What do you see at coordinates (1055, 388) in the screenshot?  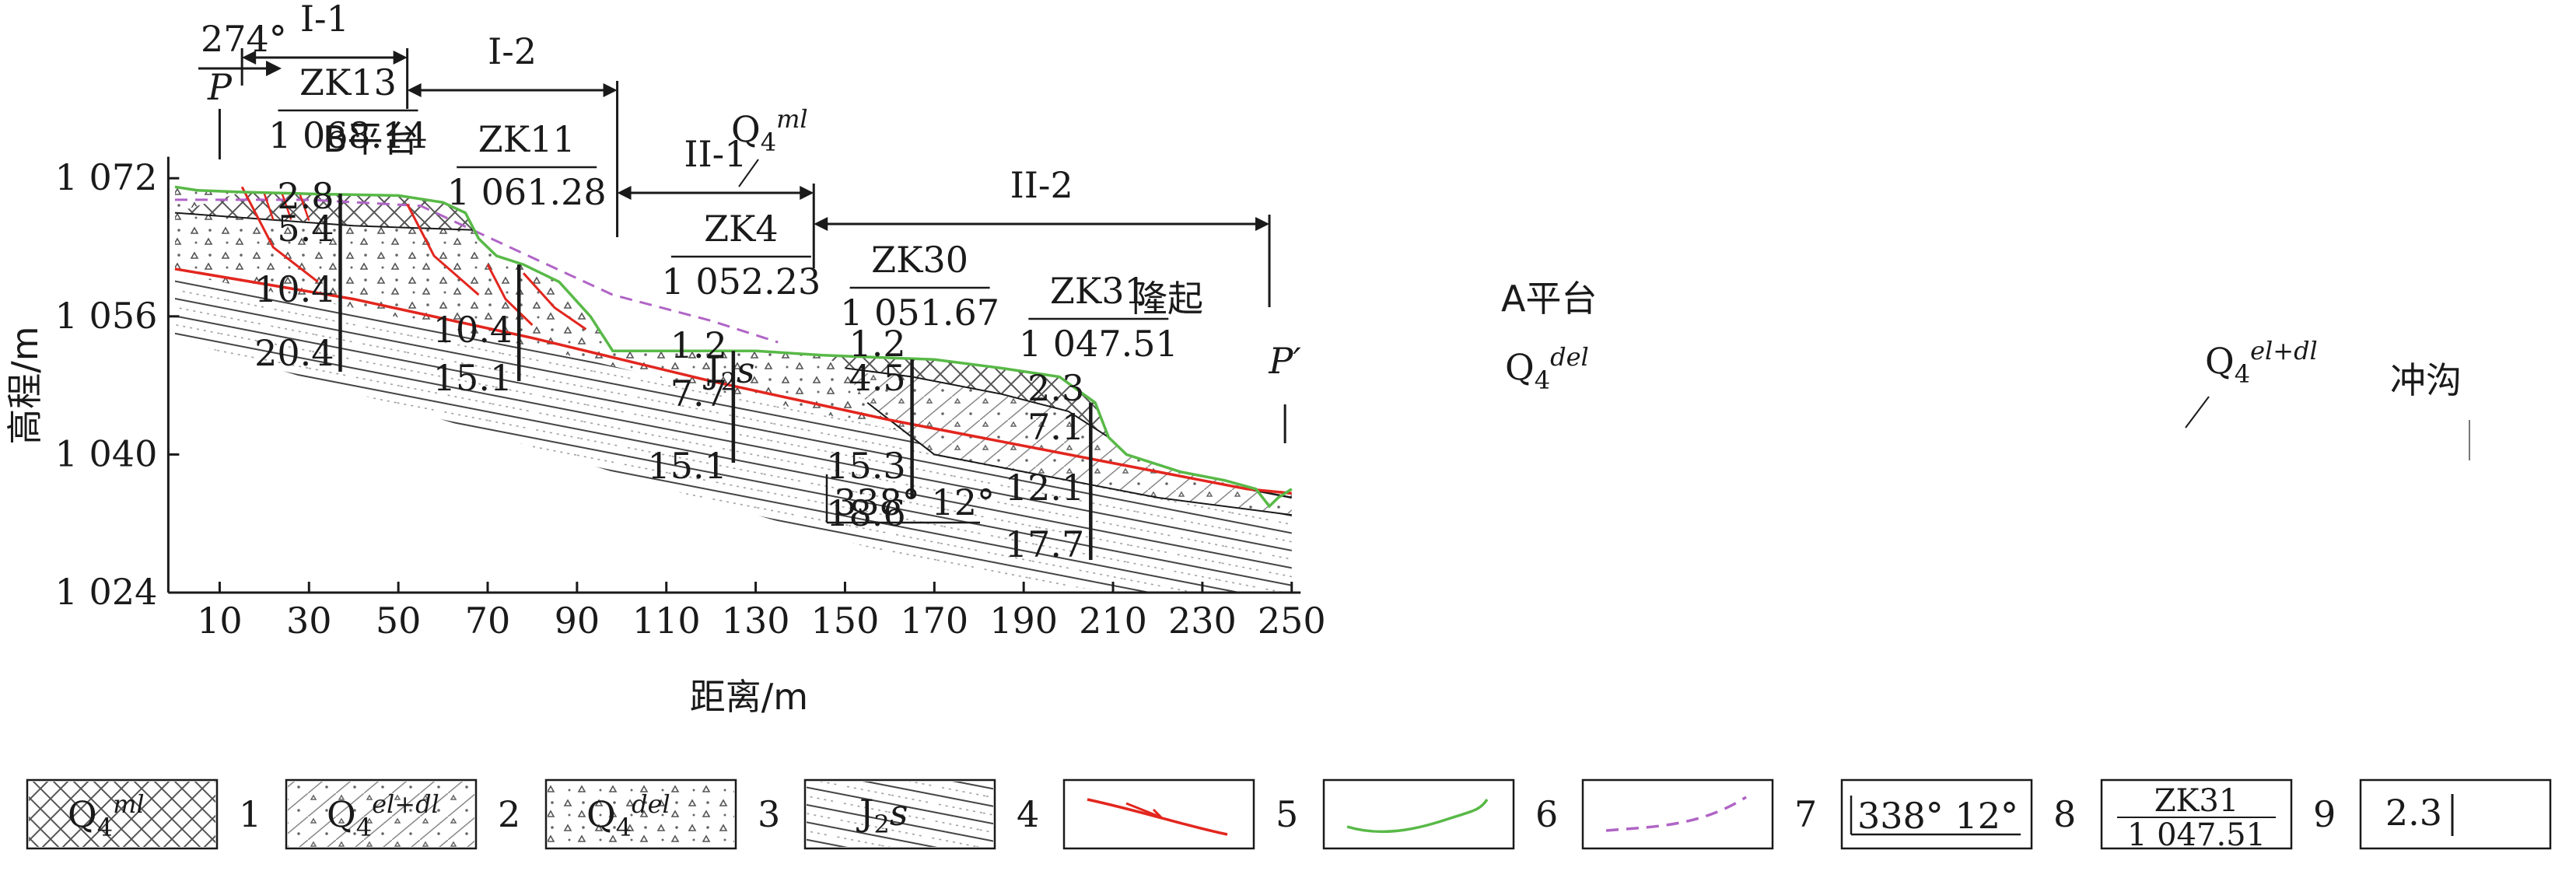 I see `borehole-depth: 2.3` at bounding box center [1055, 388].